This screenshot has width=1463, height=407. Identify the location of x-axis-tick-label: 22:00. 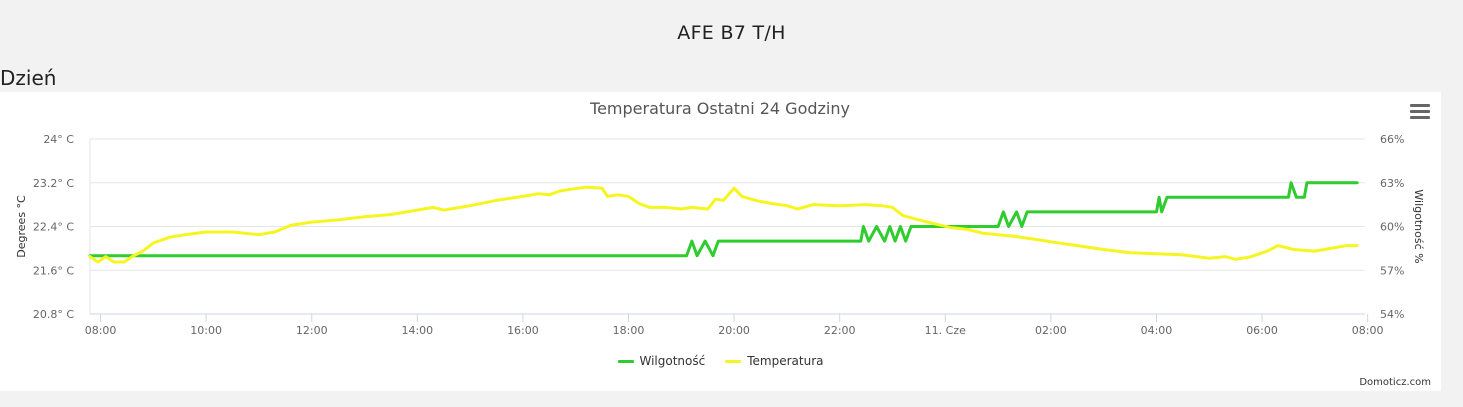
(840, 330).